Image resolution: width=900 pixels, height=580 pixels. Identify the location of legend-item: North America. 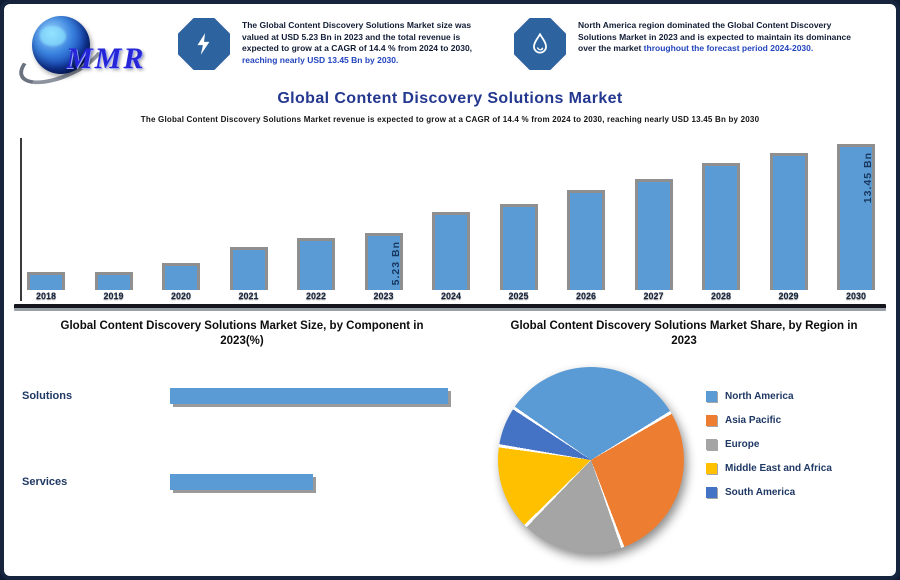
(769, 396).